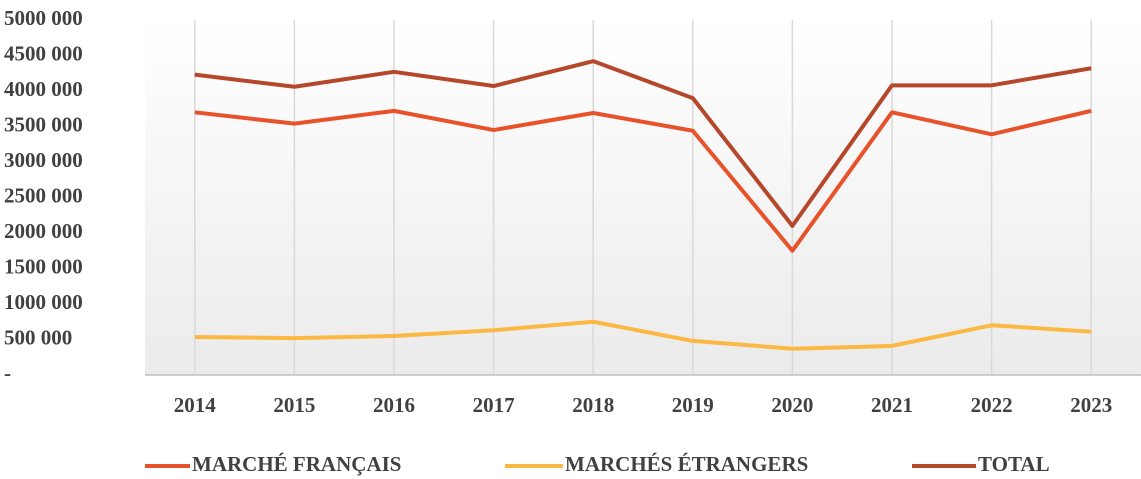 Image resolution: width=1141 pixels, height=479 pixels. I want to click on y-tick-label: 1000 000, so click(43, 302).